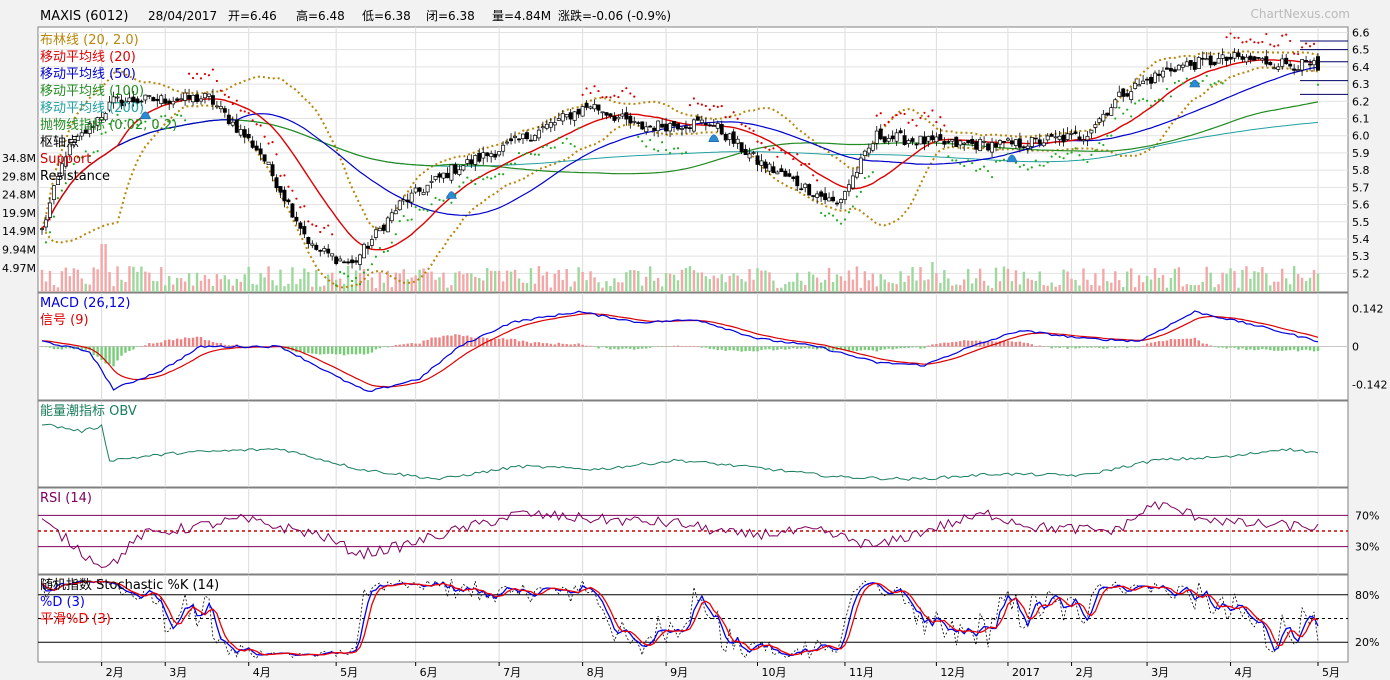 Image resolution: width=1390 pixels, height=680 pixels. What do you see at coordinates (1361, 222) in the screenshot?
I see `y-tick-label: 5.5` at bounding box center [1361, 222].